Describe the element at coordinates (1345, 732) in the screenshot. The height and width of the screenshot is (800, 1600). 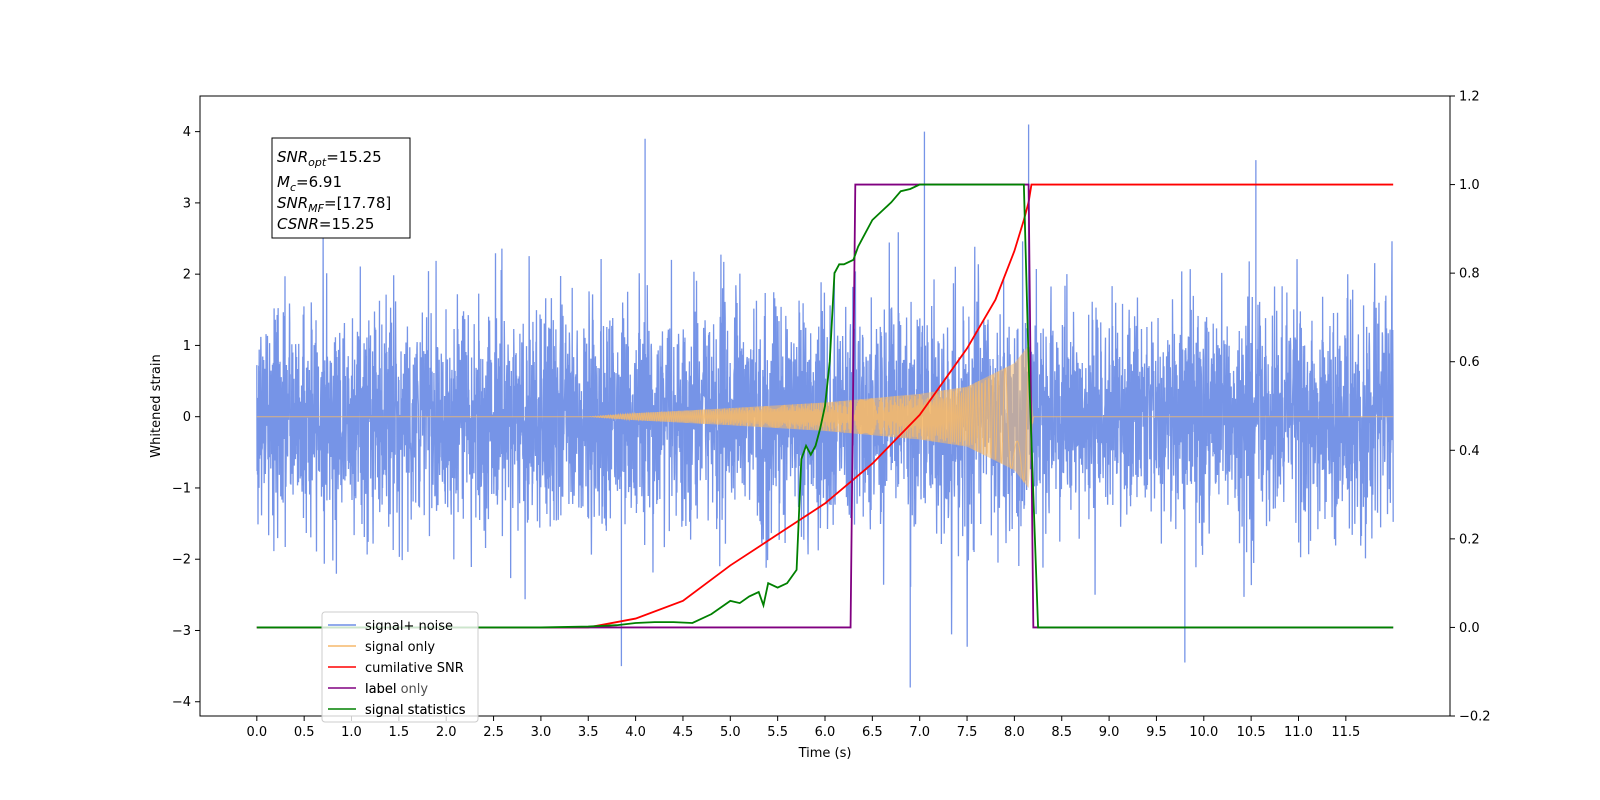
I see `x-tick-label: 11.5` at that location.